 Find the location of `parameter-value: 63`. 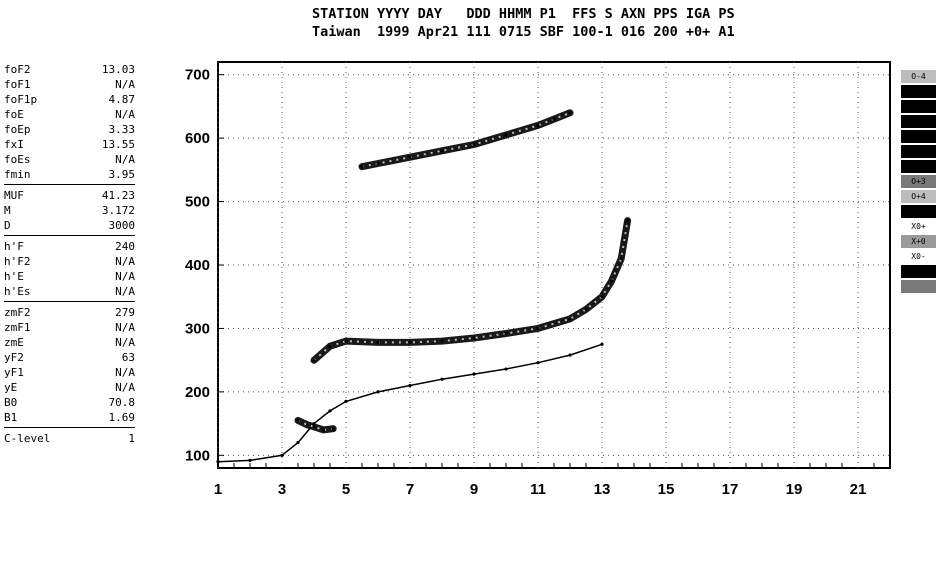

parameter-value: 63 is located at coordinates (128, 357).